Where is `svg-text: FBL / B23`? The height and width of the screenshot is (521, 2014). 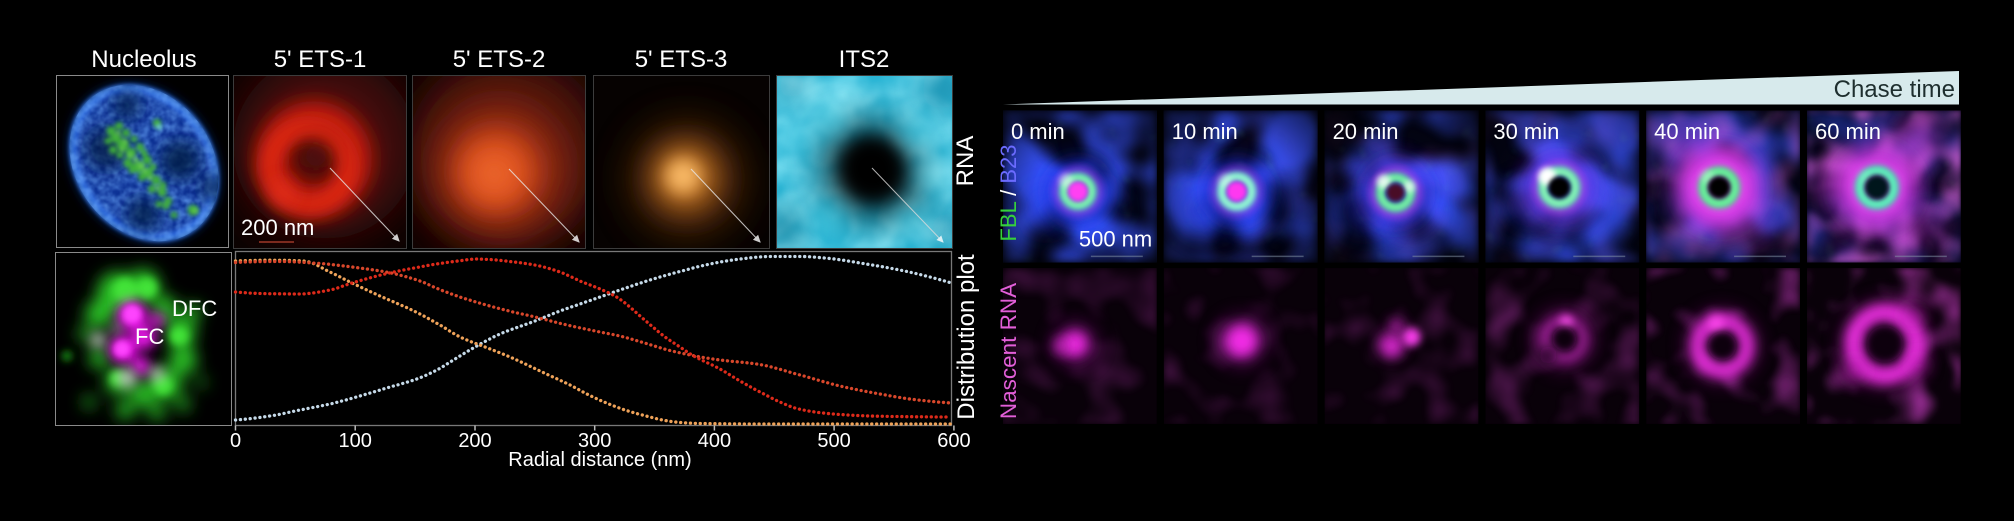
svg-text: FBL / B23 is located at coordinates (1008, 192).